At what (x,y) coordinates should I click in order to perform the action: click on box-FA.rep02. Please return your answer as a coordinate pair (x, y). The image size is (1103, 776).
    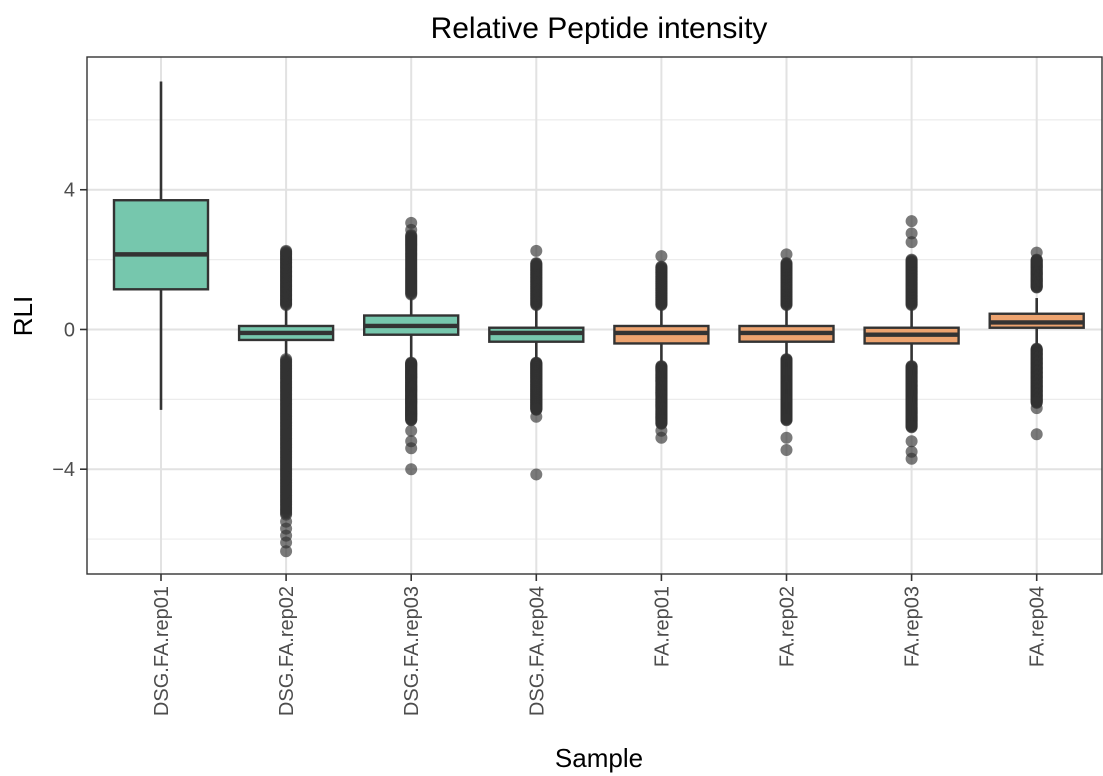
    Looking at the image, I should click on (786, 352).